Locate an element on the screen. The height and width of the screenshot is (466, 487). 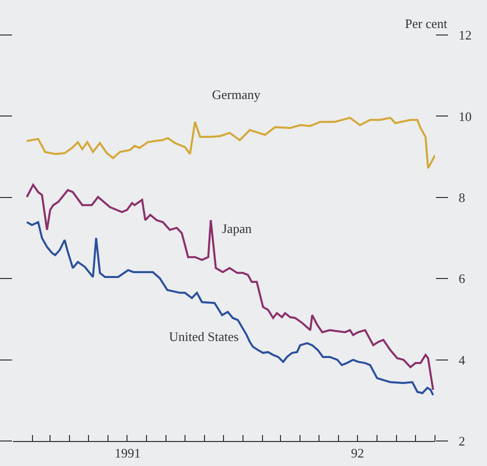
y-tick-label: 2 is located at coordinates (462, 441).